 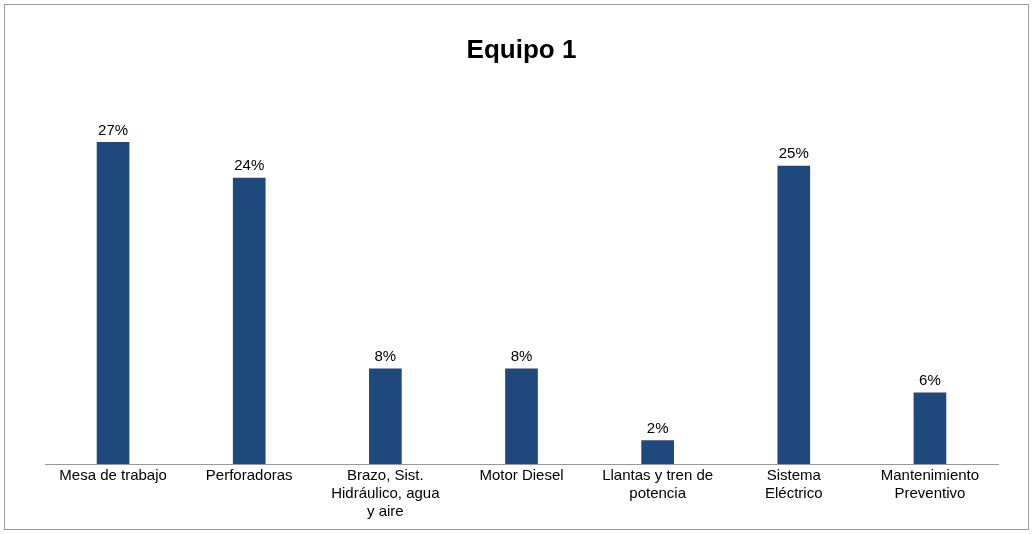 I want to click on data-label: 2%, so click(x=657, y=427).